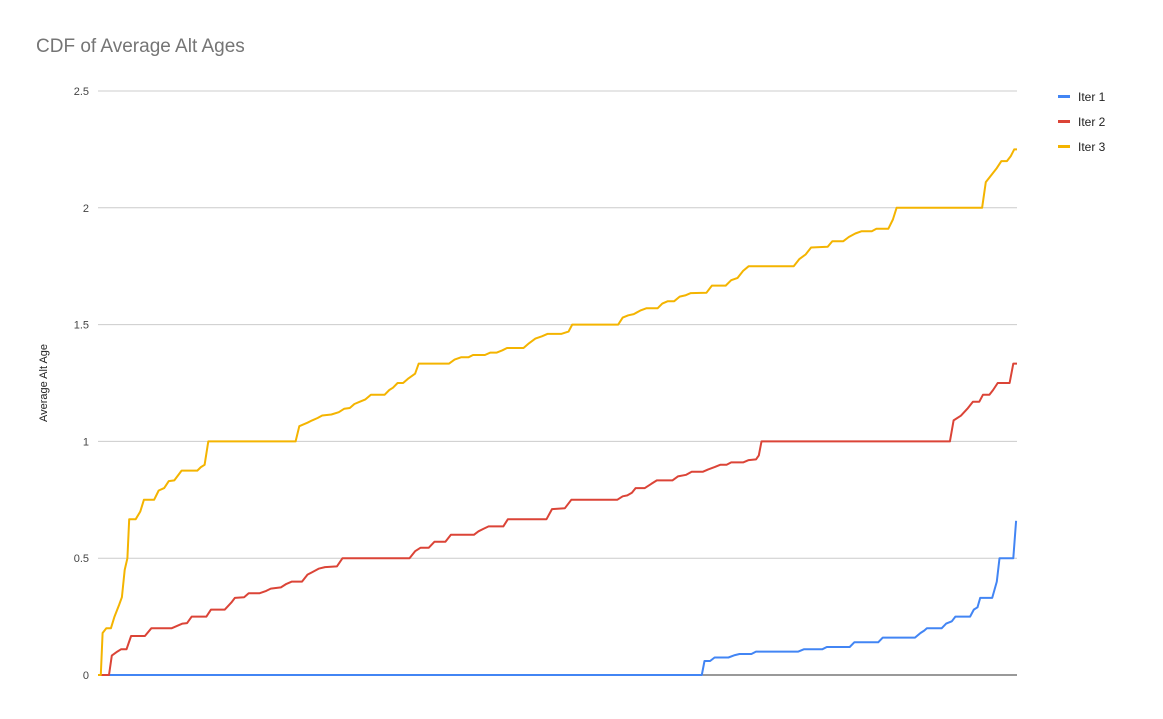  I want to click on legend-item-iter-2: Iter 2, so click(1081, 121).